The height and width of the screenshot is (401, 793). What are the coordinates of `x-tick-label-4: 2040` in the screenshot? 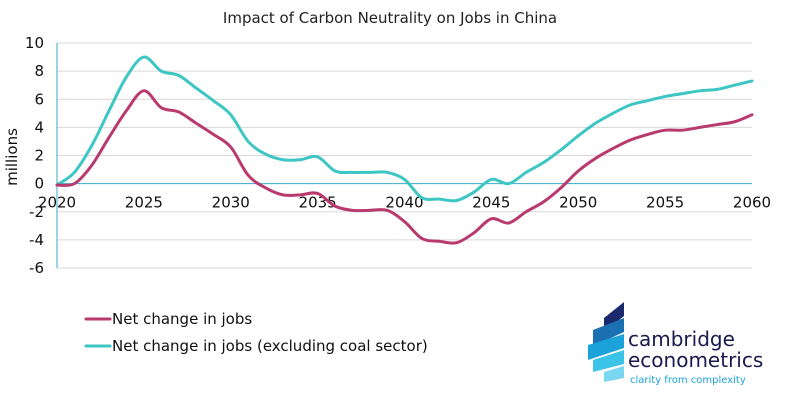 It's located at (404, 203).